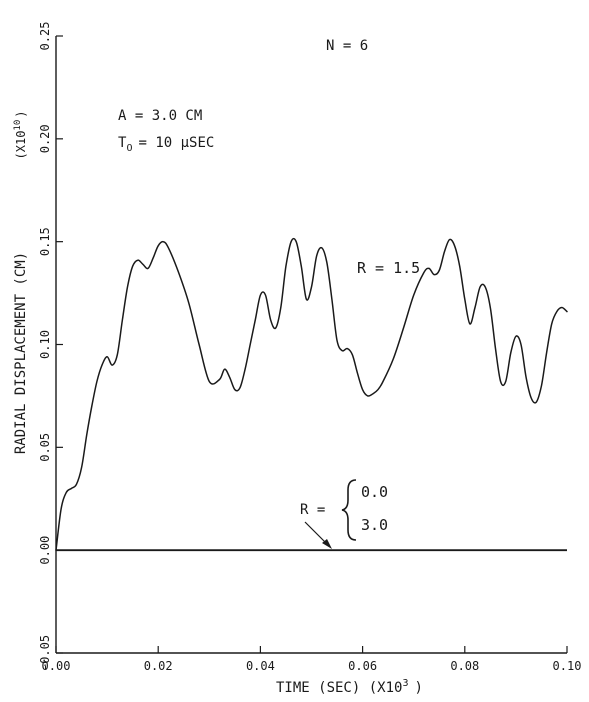 The width and height of the screenshot is (589, 702). What do you see at coordinates (349, 510) in the screenshot?
I see `annotation-brace` at bounding box center [349, 510].